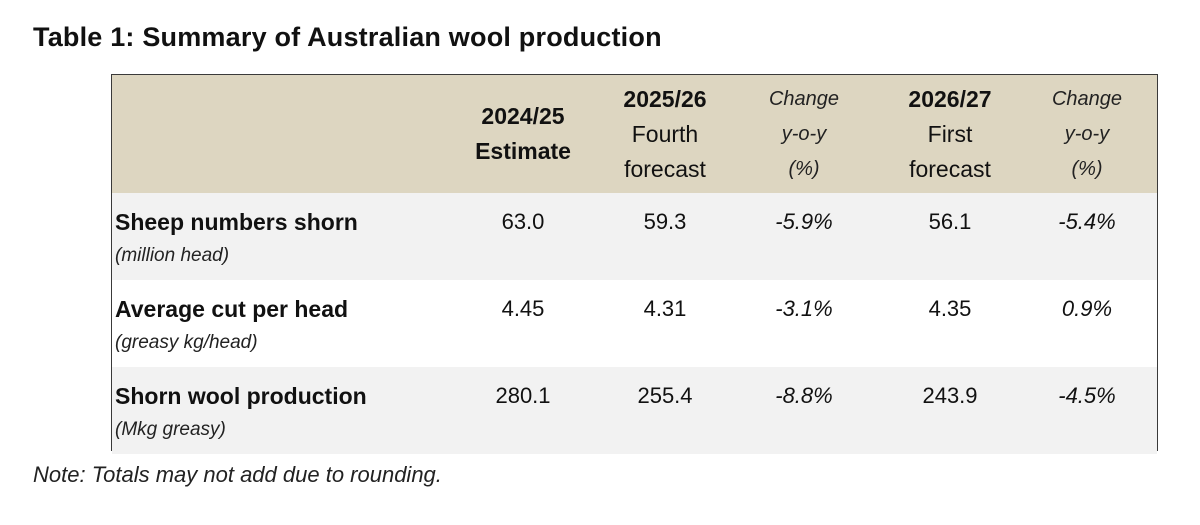 The image size is (1200, 525). Describe the element at coordinates (170, 429) in the screenshot. I see `row-unit: (Mkg greasy)` at that location.